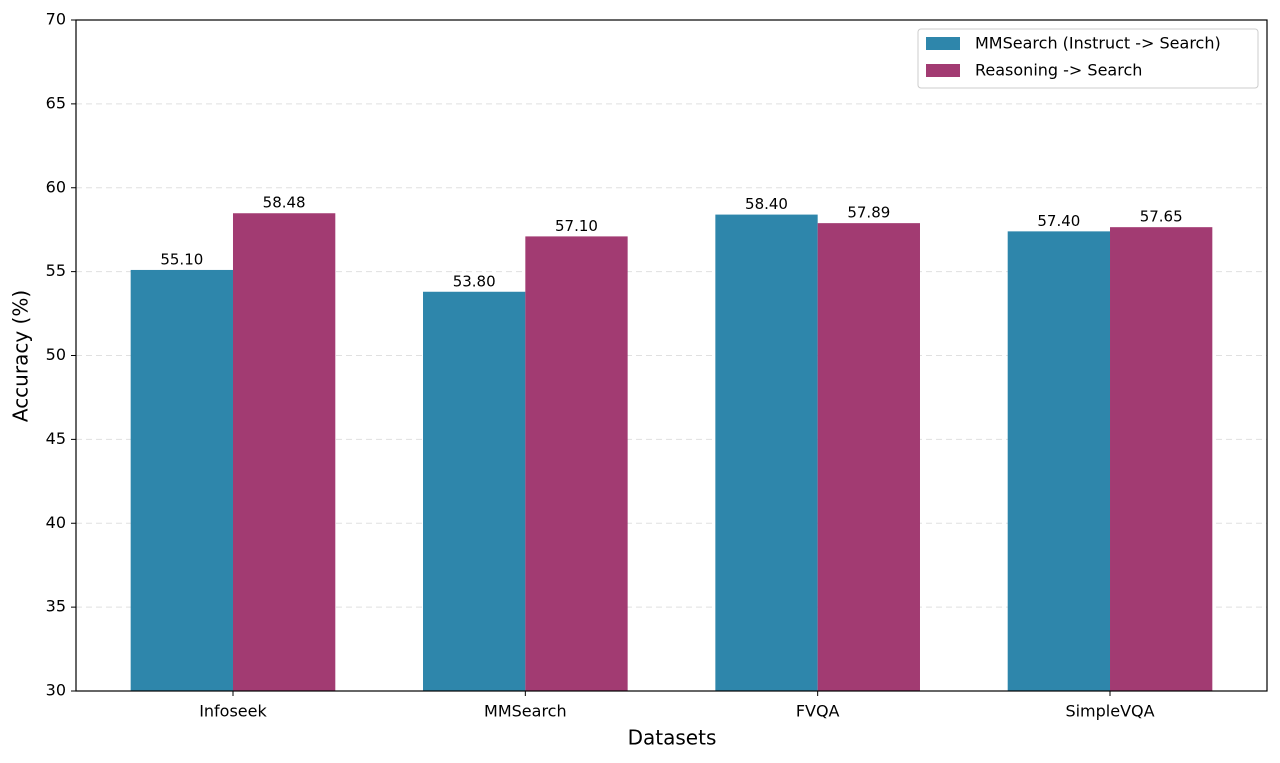 This screenshot has width=1280, height=763. Describe the element at coordinates (56, 522) in the screenshot. I see `y-tick-label: 40` at that location.